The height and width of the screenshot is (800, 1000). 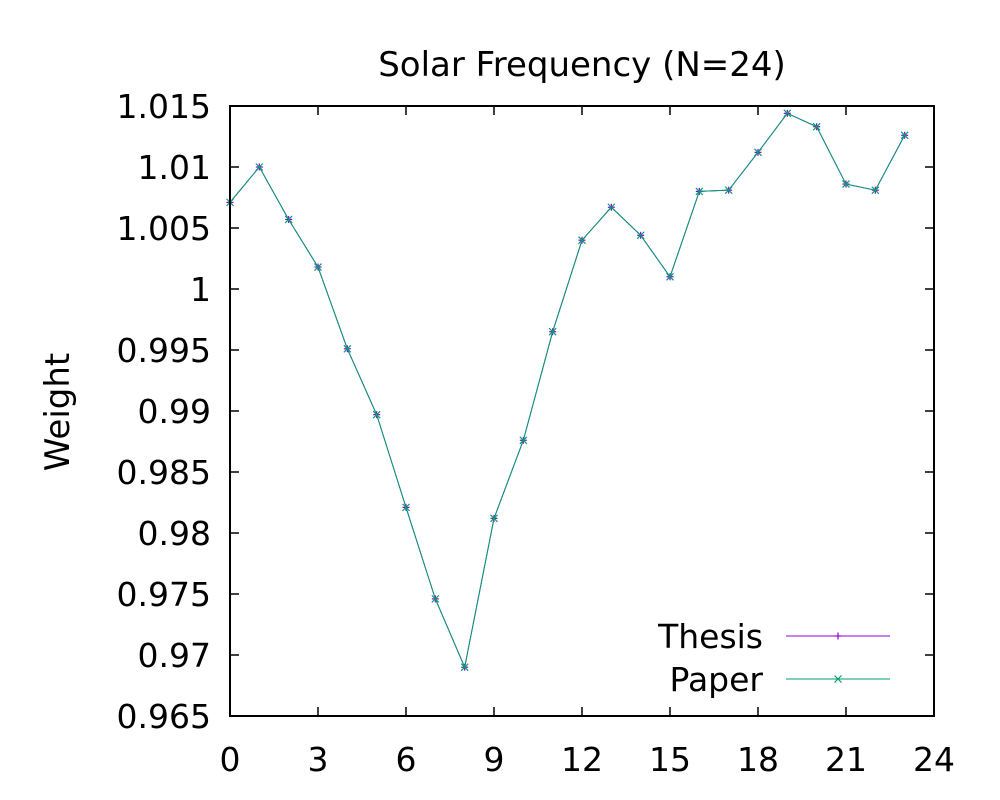 I want to click on x-tick-label: 12, so click(x=582, y=759).